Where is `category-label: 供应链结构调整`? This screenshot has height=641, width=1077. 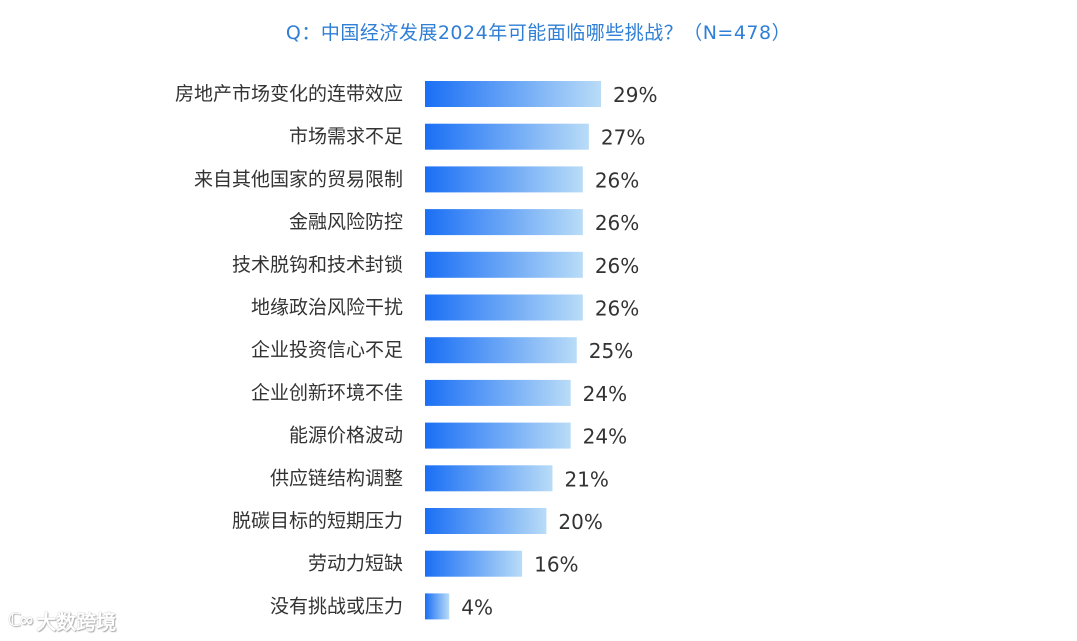
category-label: 供应链结构调整 is located at coordinates (336, 478).